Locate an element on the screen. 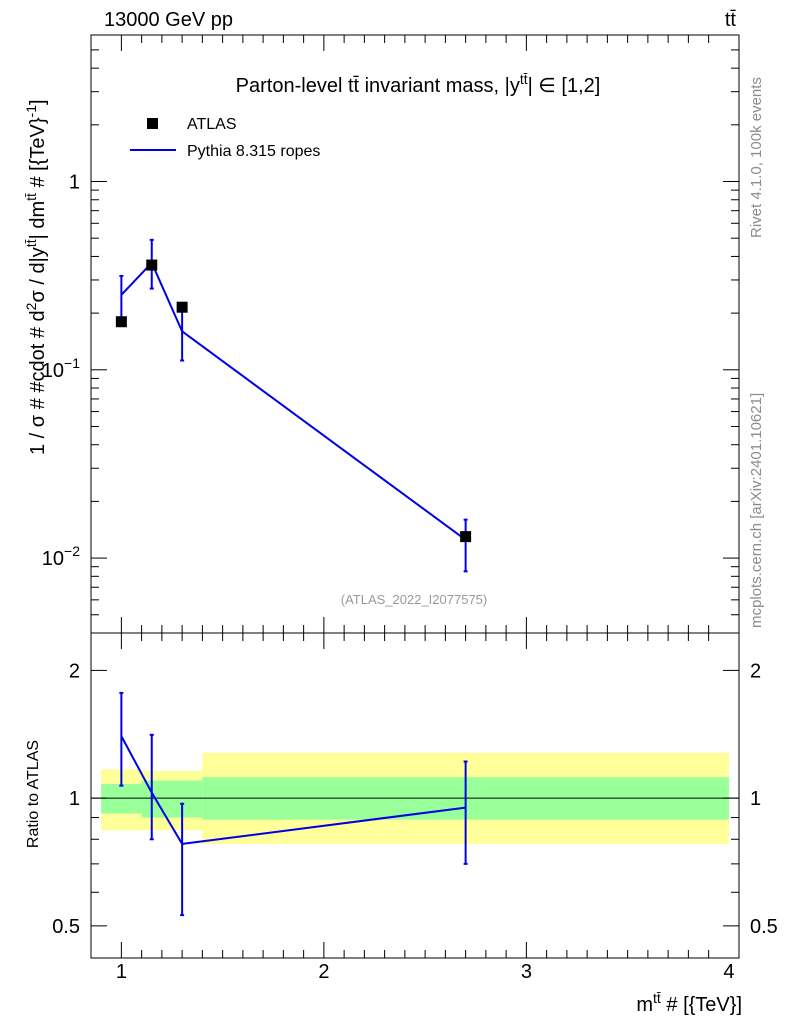  chart-title-main: Parton-level tt̄ invariant mass, |y is located at coordinates (378, 86).